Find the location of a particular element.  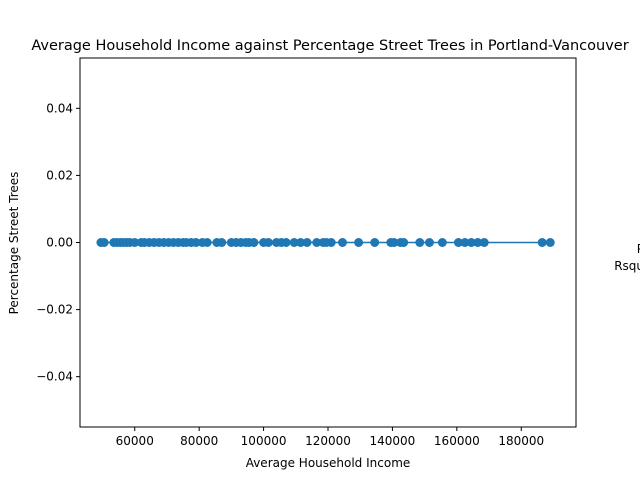

y-tick-label: 0.04 is located at coordinates (59, 108).